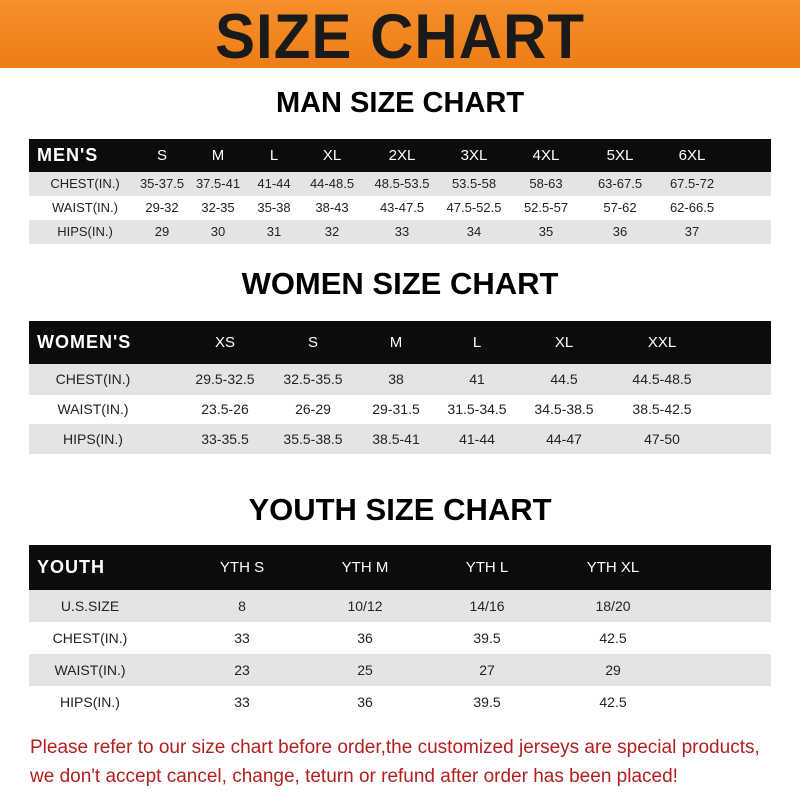  What do you see at coordinates (620, 183) in the screenshot?
I see `table-cell: 63-67.5` at bounding box center [620, 183].